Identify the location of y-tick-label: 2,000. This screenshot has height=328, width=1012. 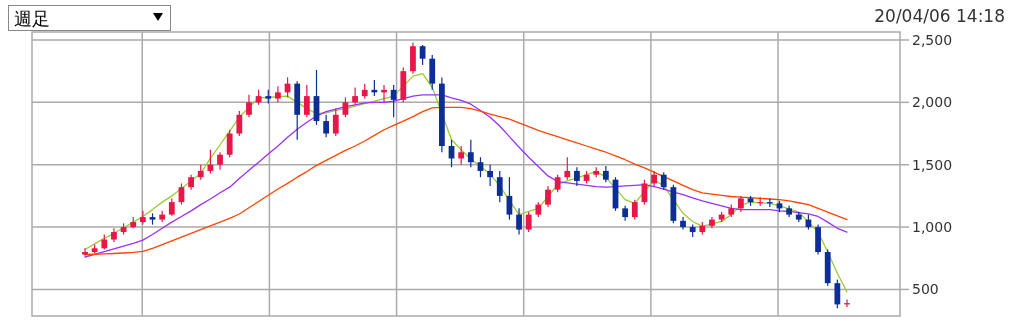
(932, 102).